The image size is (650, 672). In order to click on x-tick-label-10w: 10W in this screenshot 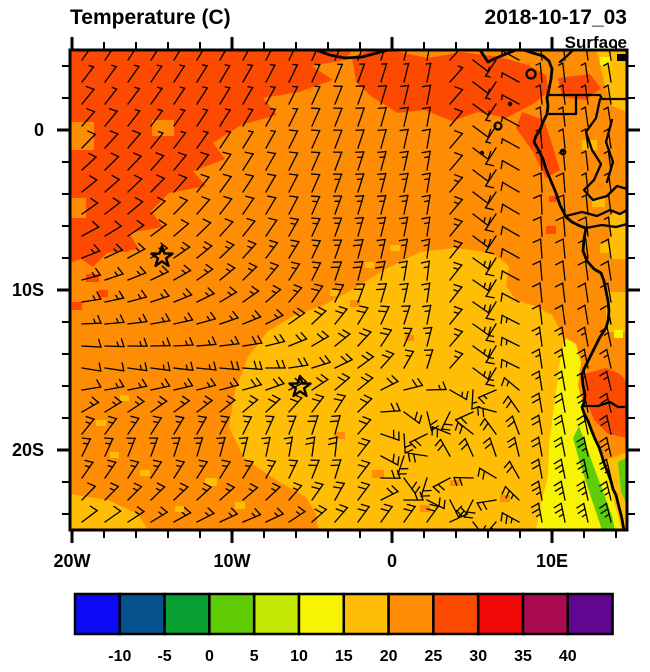, I will do `click(231, 561)`.